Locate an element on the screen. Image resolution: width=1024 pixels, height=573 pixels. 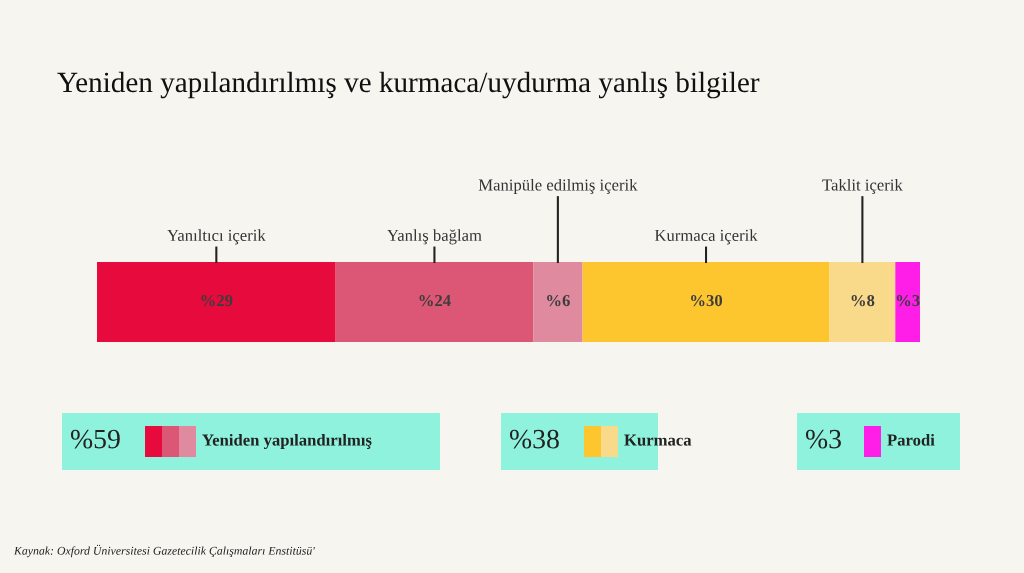
data-label: %6 is located at coordinates (558, 300).